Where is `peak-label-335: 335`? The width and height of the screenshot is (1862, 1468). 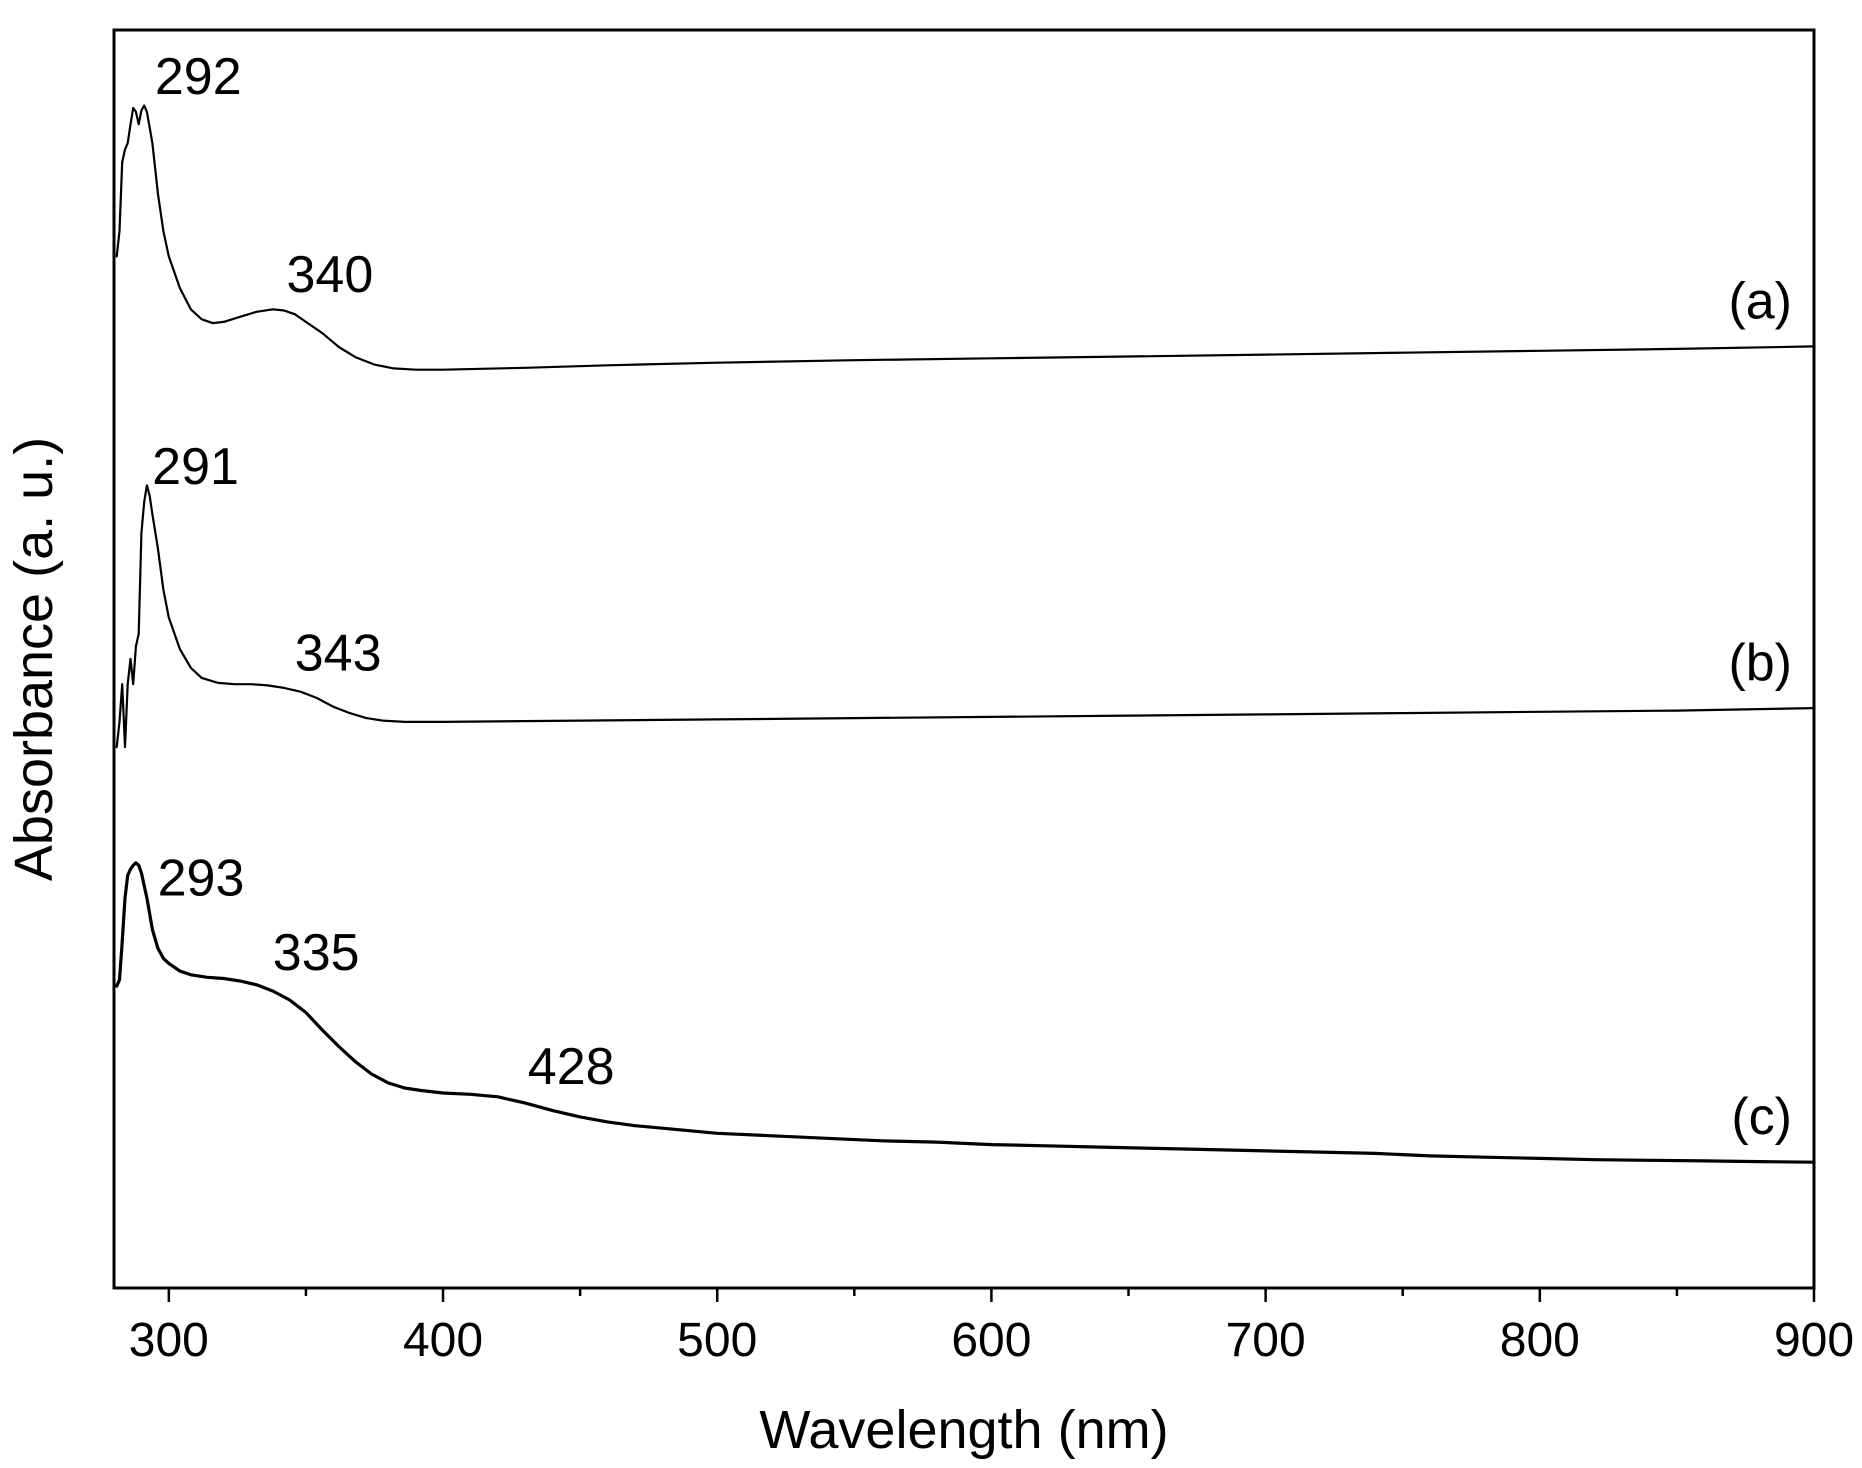 peak-label-335: 335 is located at coordinates (316, 953).